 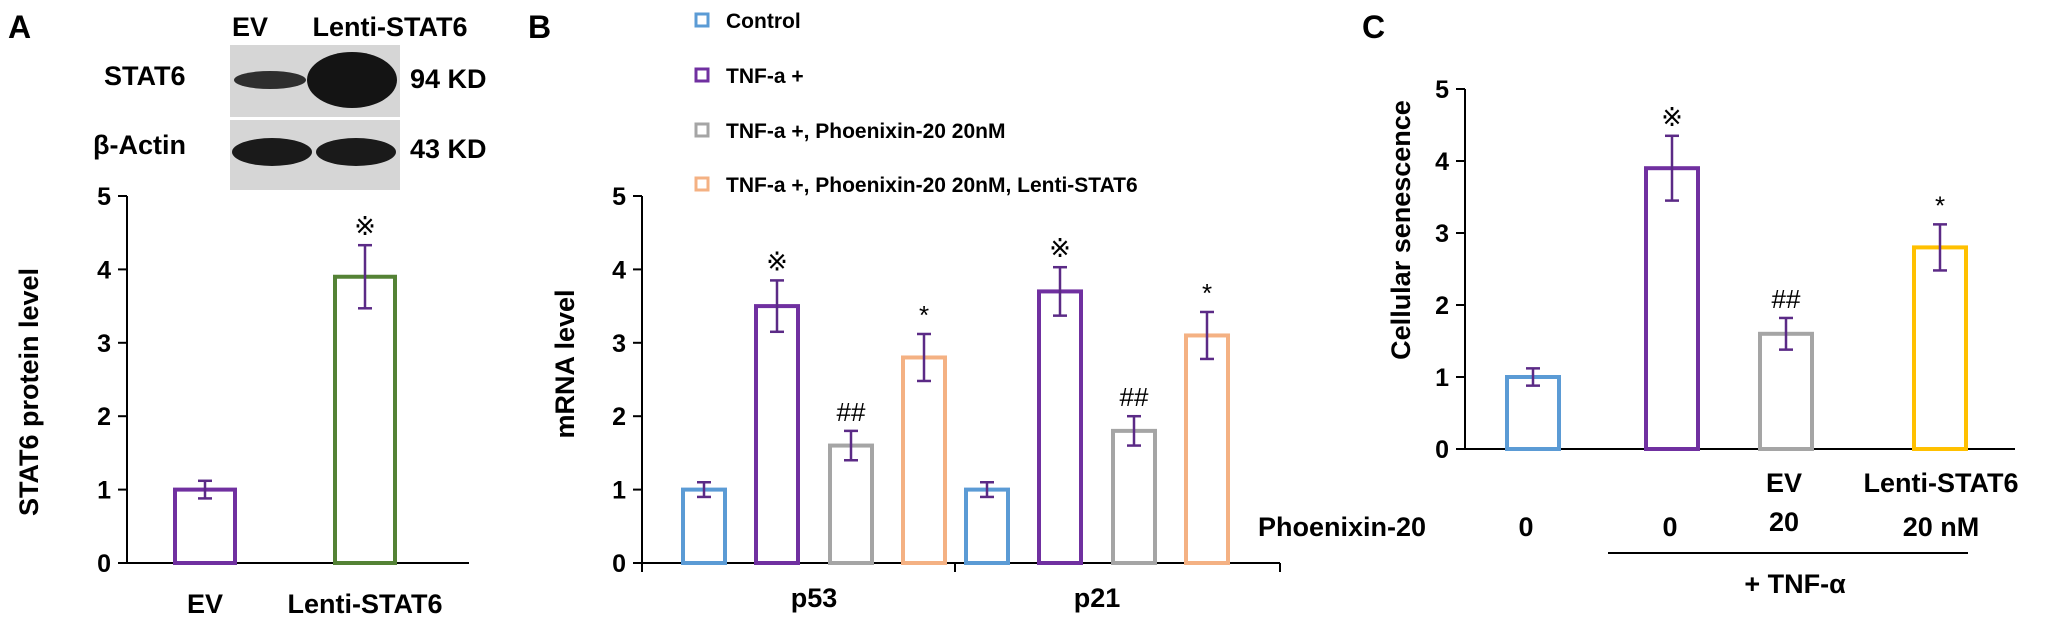 What do you see at coordinates (1941, 483) in the screenshot?
I see `group-label-lenti: Lenti-STAT6` at bounding box center [1941, 483].